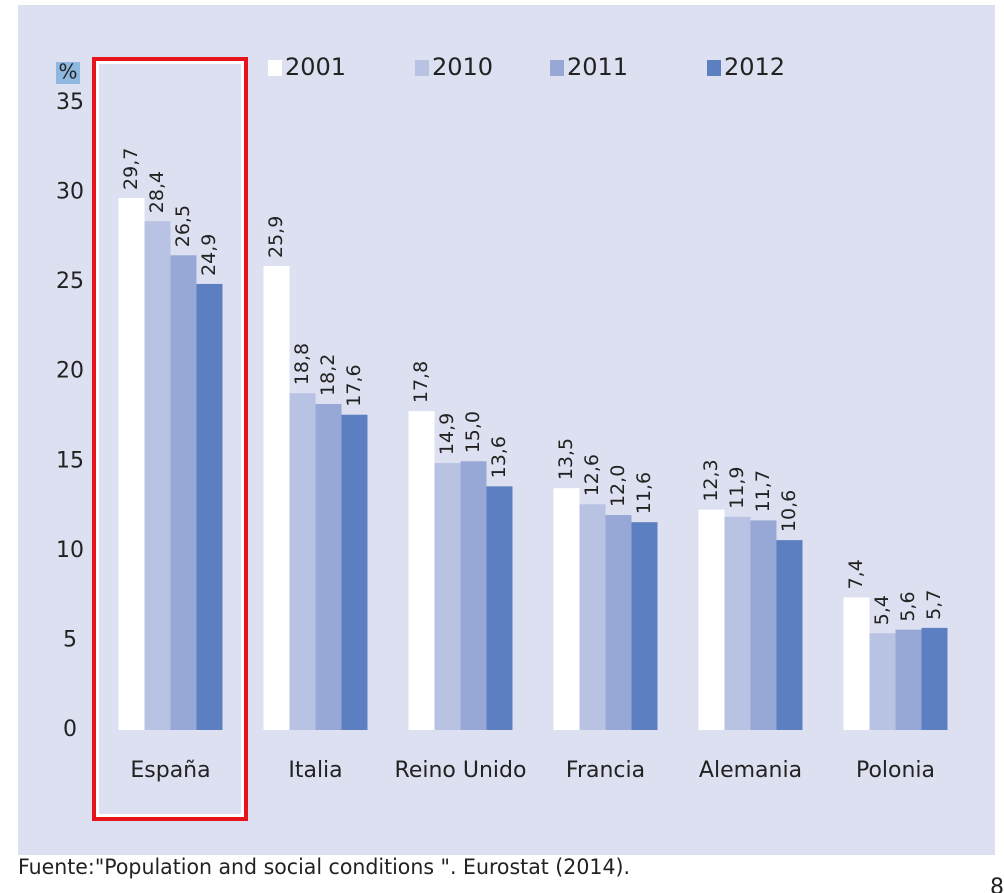 The image size is (1004, 893). Describe the element at coordinates (754, 67) in the screenshot. I see `legend-label: 2012` at that location.